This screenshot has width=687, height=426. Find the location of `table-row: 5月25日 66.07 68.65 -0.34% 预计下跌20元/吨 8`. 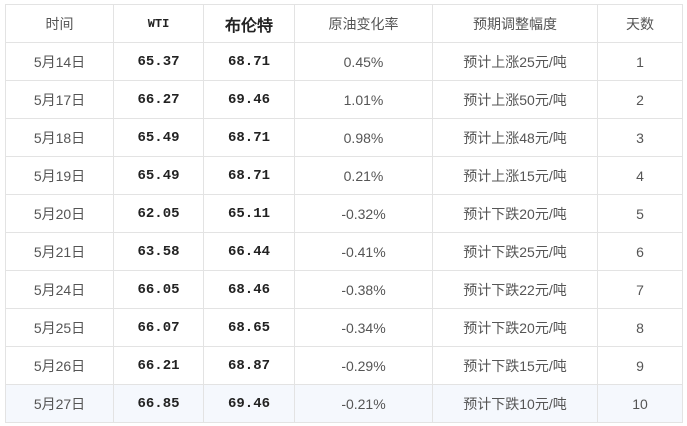

table-row: 5月25日 66.07 68.65 -0.34% 预计下跌20元/吨 8 is located at coordinates (344, 327).